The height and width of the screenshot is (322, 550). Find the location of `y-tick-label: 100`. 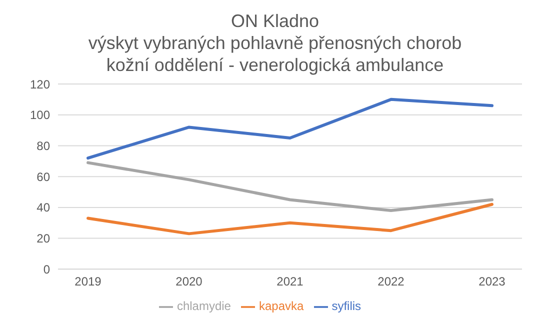

y-tick-label: 100 is located at coordinates (40, 115).